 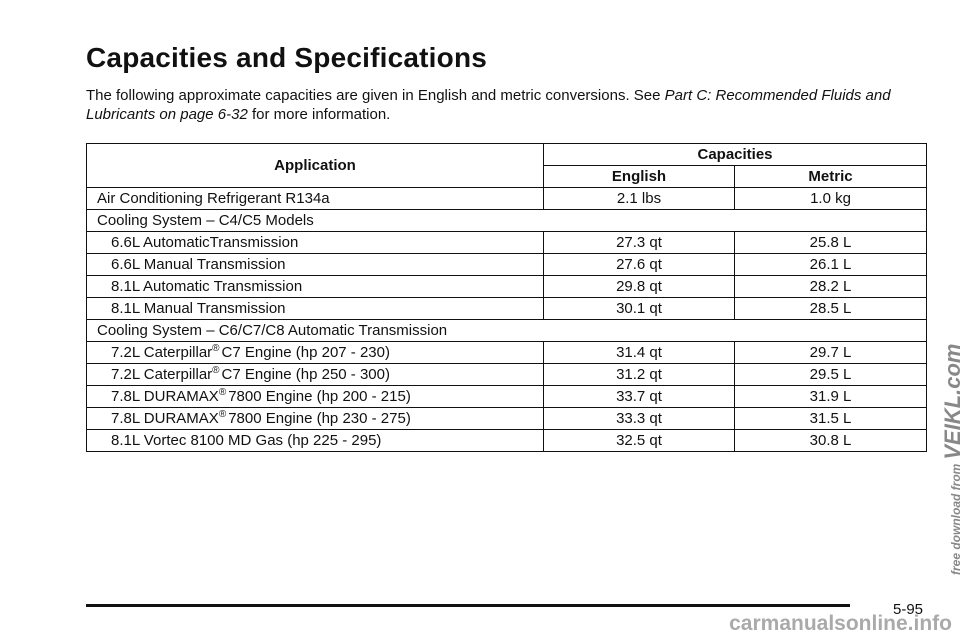 What do you see at coordinates (830, 352) in the screenshot?
I see `metric-cell: 29.7 L` at bounding box center [830, 352].